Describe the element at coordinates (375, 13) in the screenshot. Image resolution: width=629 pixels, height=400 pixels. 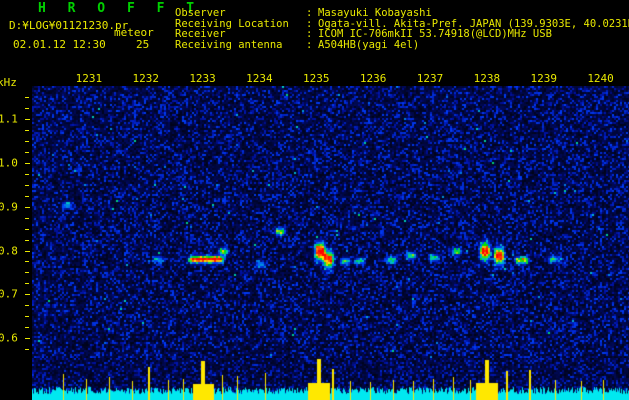
I see `info-value: Masayuki Kobayashi` at that location.